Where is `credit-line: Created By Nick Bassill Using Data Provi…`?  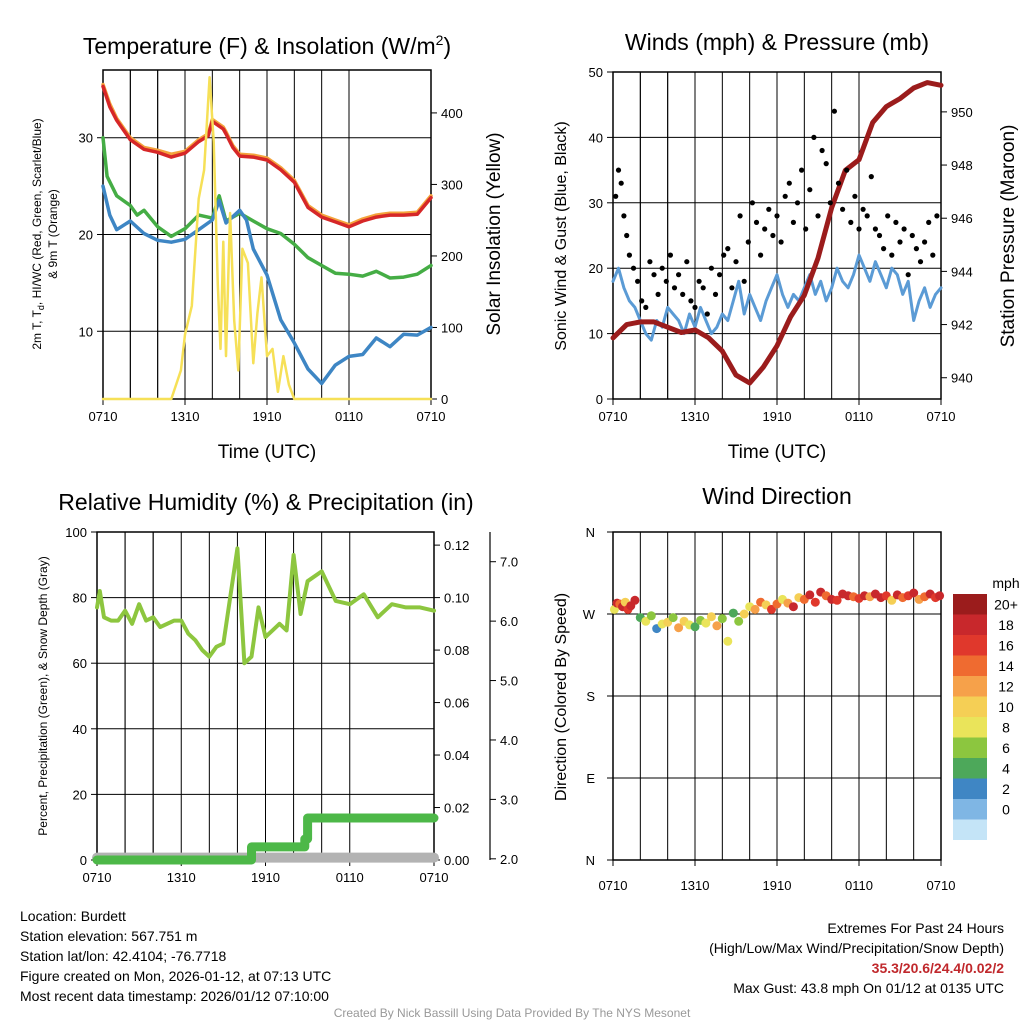
credit-line: Created By Nick Bassill Using Data Provi… is located at coordinates (512, 1013).